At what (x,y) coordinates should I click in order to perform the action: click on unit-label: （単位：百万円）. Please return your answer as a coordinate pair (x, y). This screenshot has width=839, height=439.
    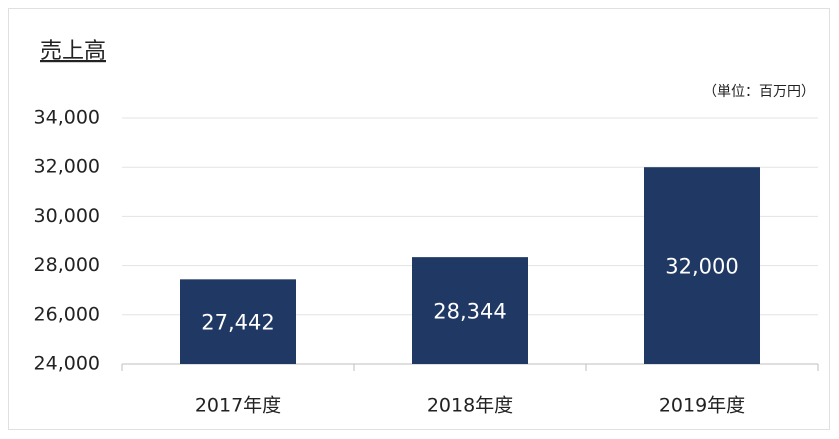
    Looking at the image, I should click on (759, 92).